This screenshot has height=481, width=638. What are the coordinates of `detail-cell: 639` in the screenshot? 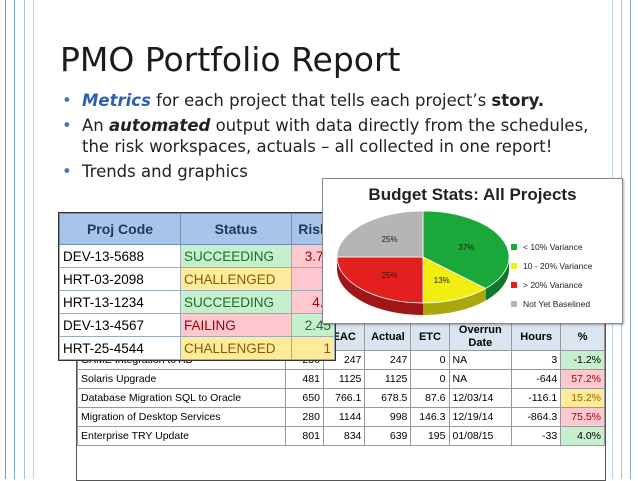 It's located at (388, 436).